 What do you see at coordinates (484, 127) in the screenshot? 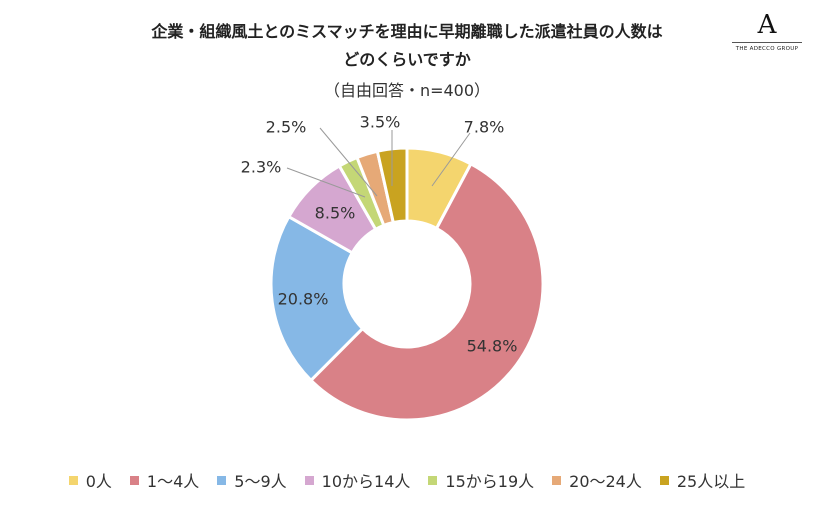
I see `data-label: 7.8%` at bounding box center [484, 127].